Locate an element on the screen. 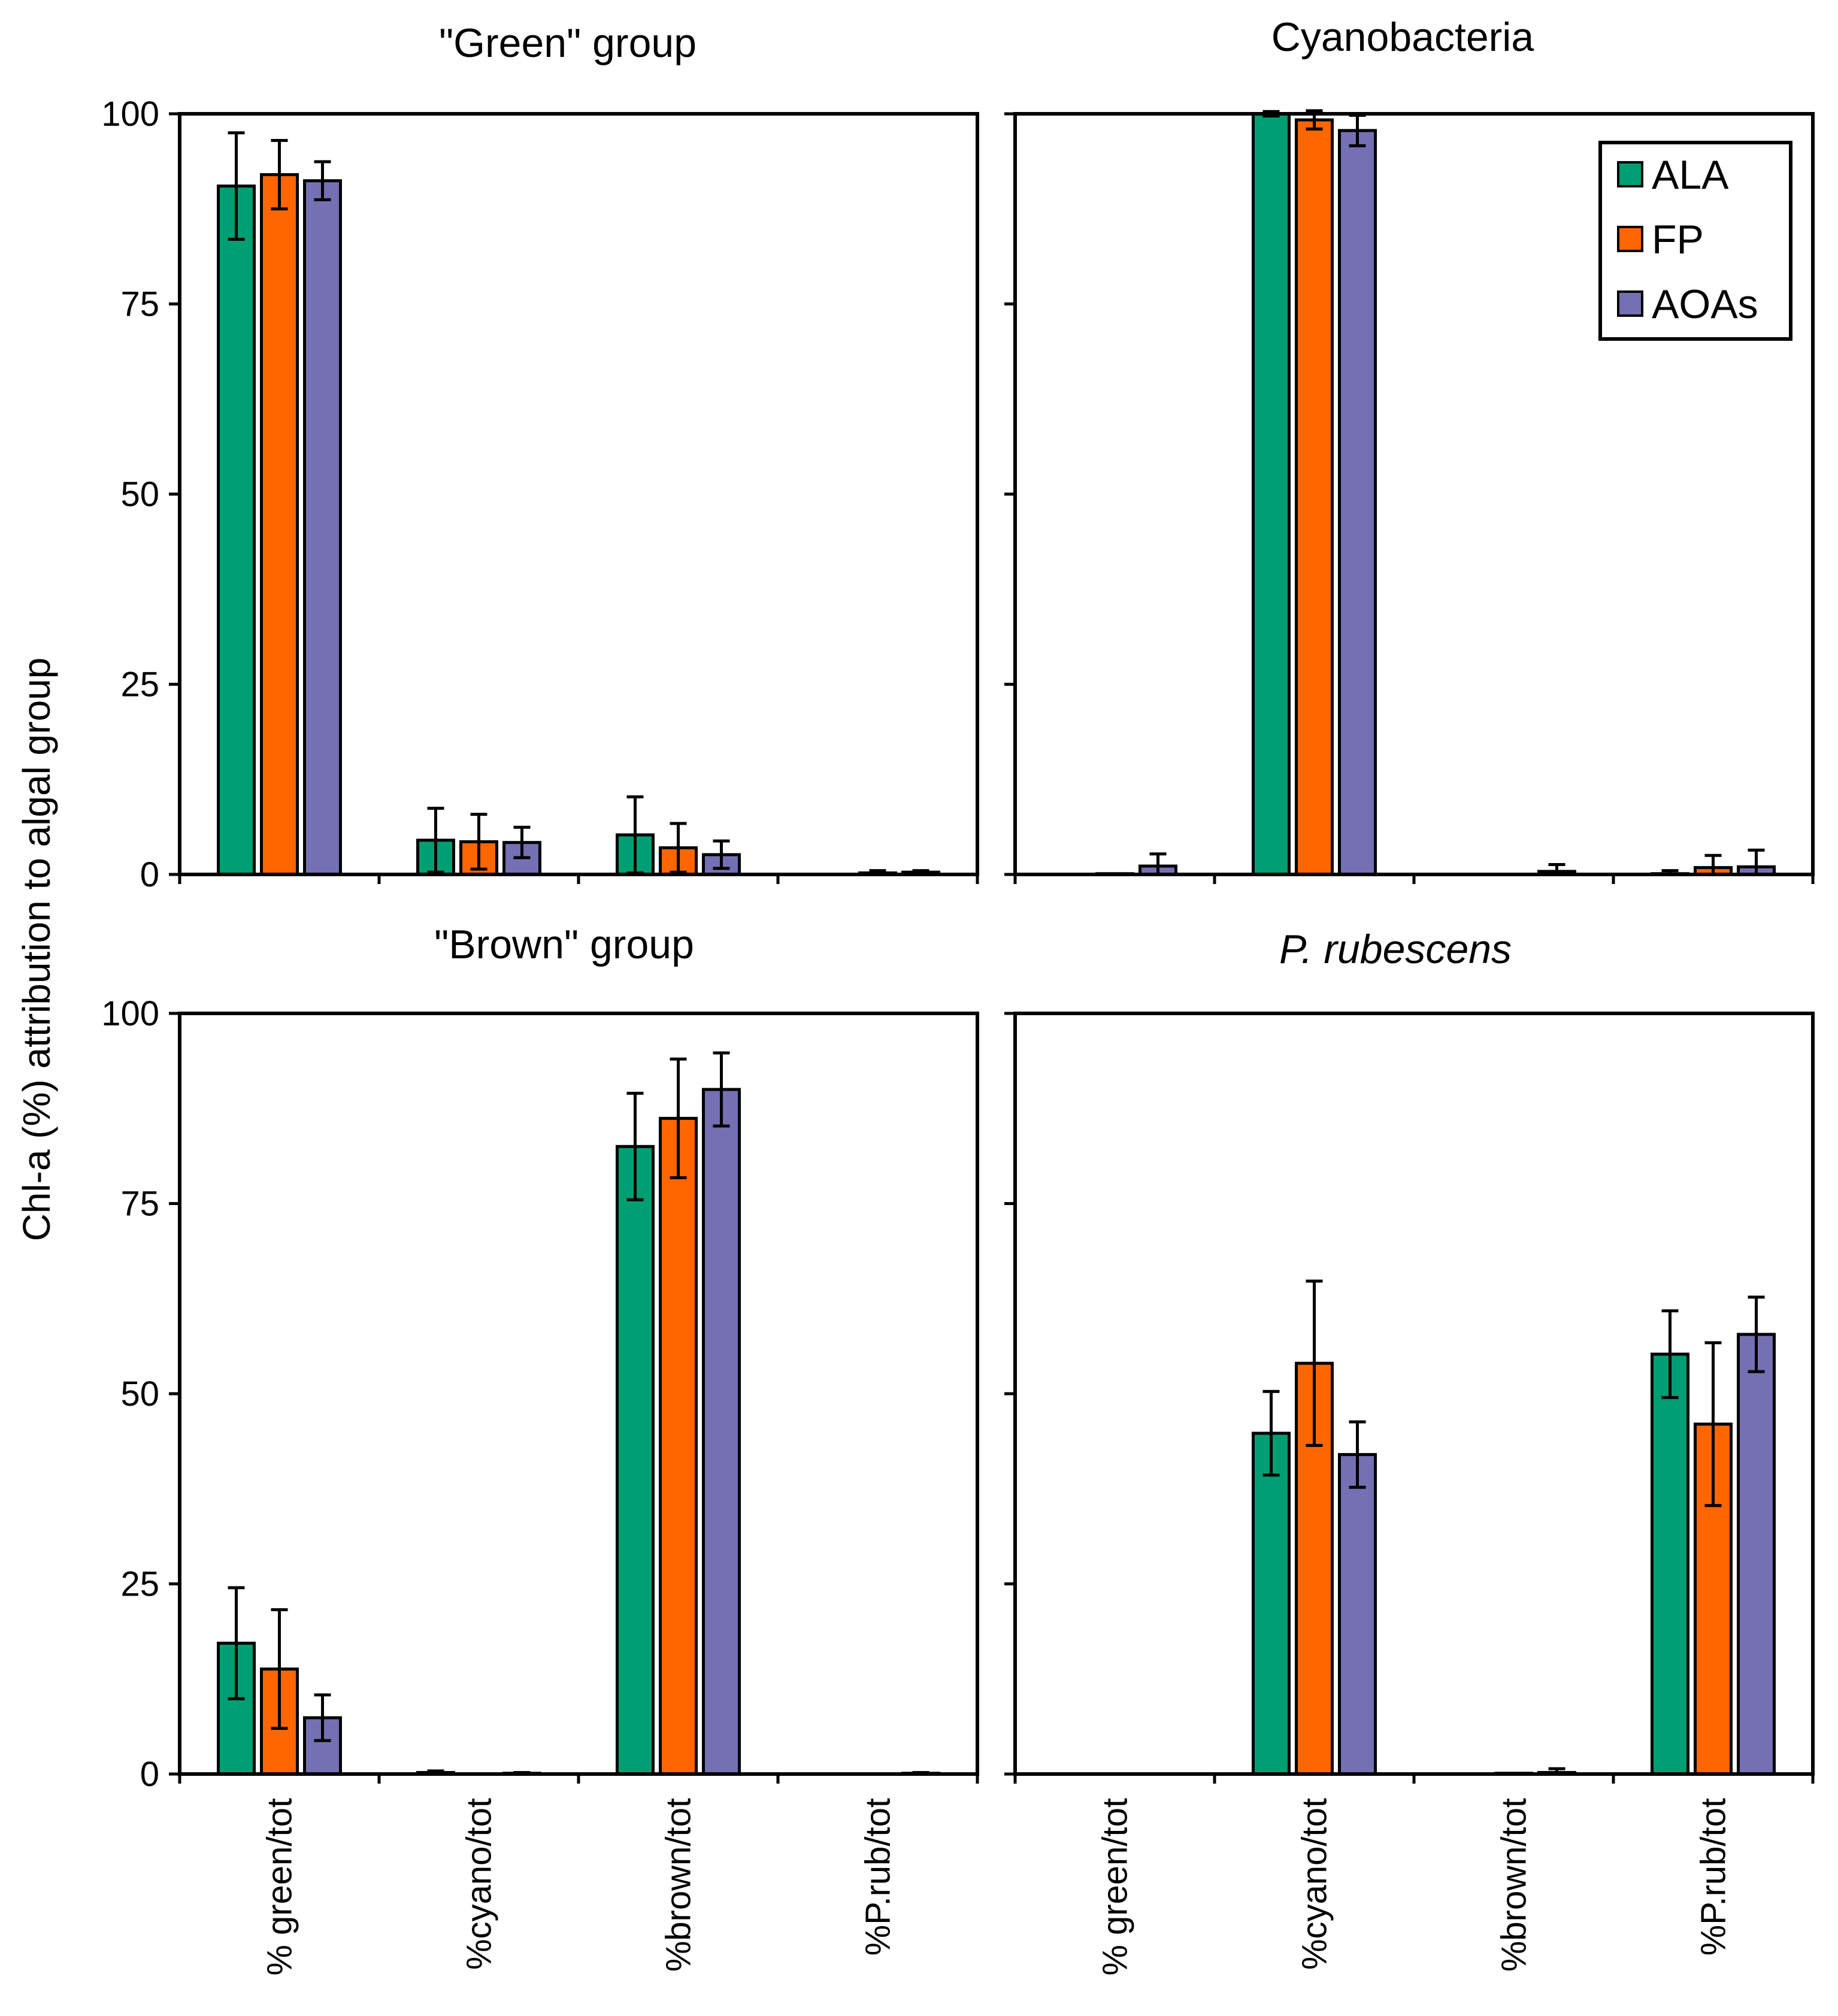  bar-fp-green-tot is located at coordinates (279, 524).